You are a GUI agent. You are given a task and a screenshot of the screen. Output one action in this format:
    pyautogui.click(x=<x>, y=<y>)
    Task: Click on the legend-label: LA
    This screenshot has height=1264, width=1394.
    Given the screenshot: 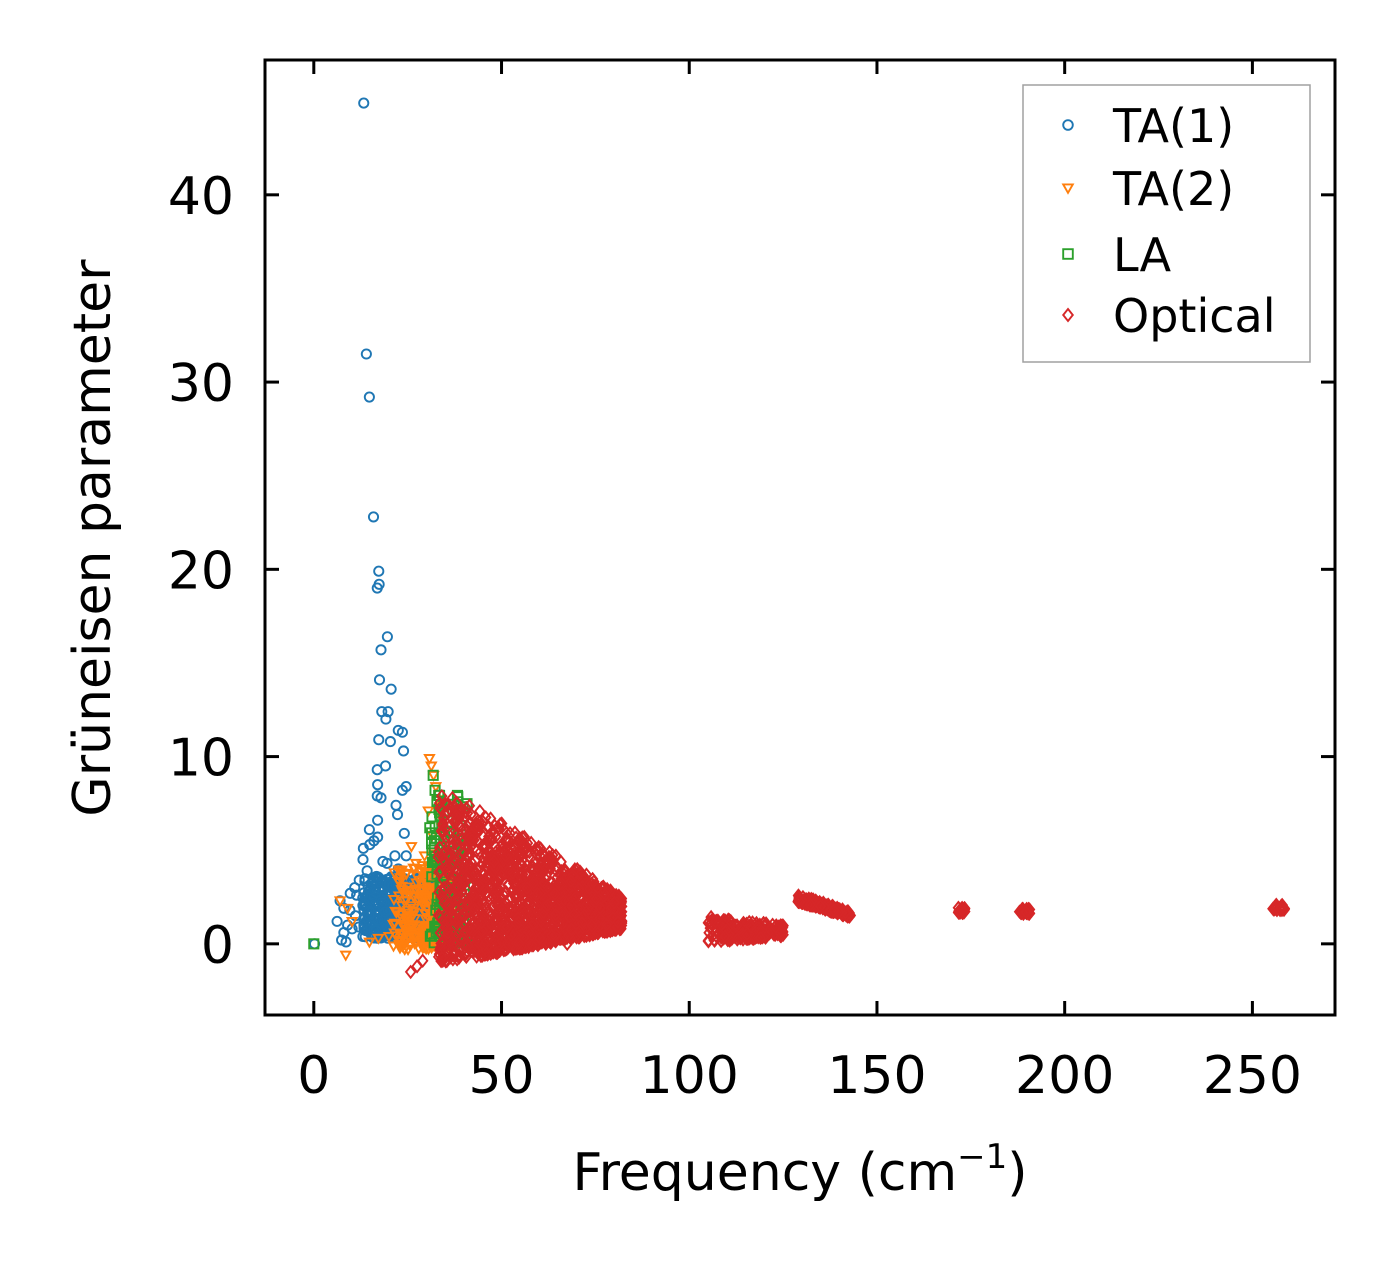 What is the action you would take?
    pyautogui.click(x=1142, y=255)
    